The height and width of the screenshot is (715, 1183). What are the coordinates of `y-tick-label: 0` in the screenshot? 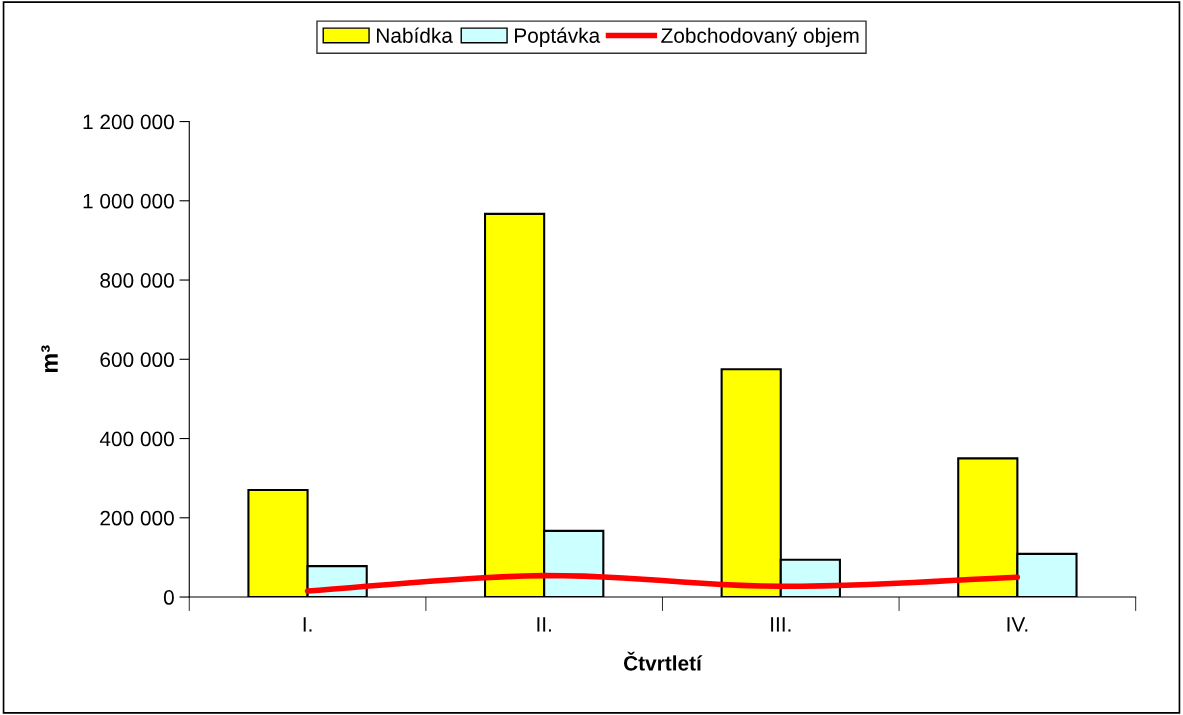 It's located at (168, 597).